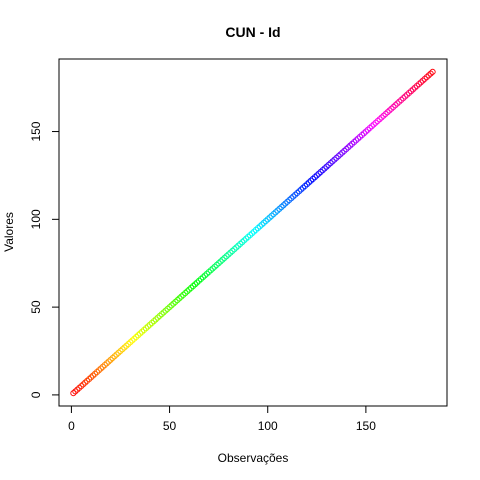 This screenshot has width=480, height=480. I want to click on chart-title: CUN - Id, so click(252, 32).